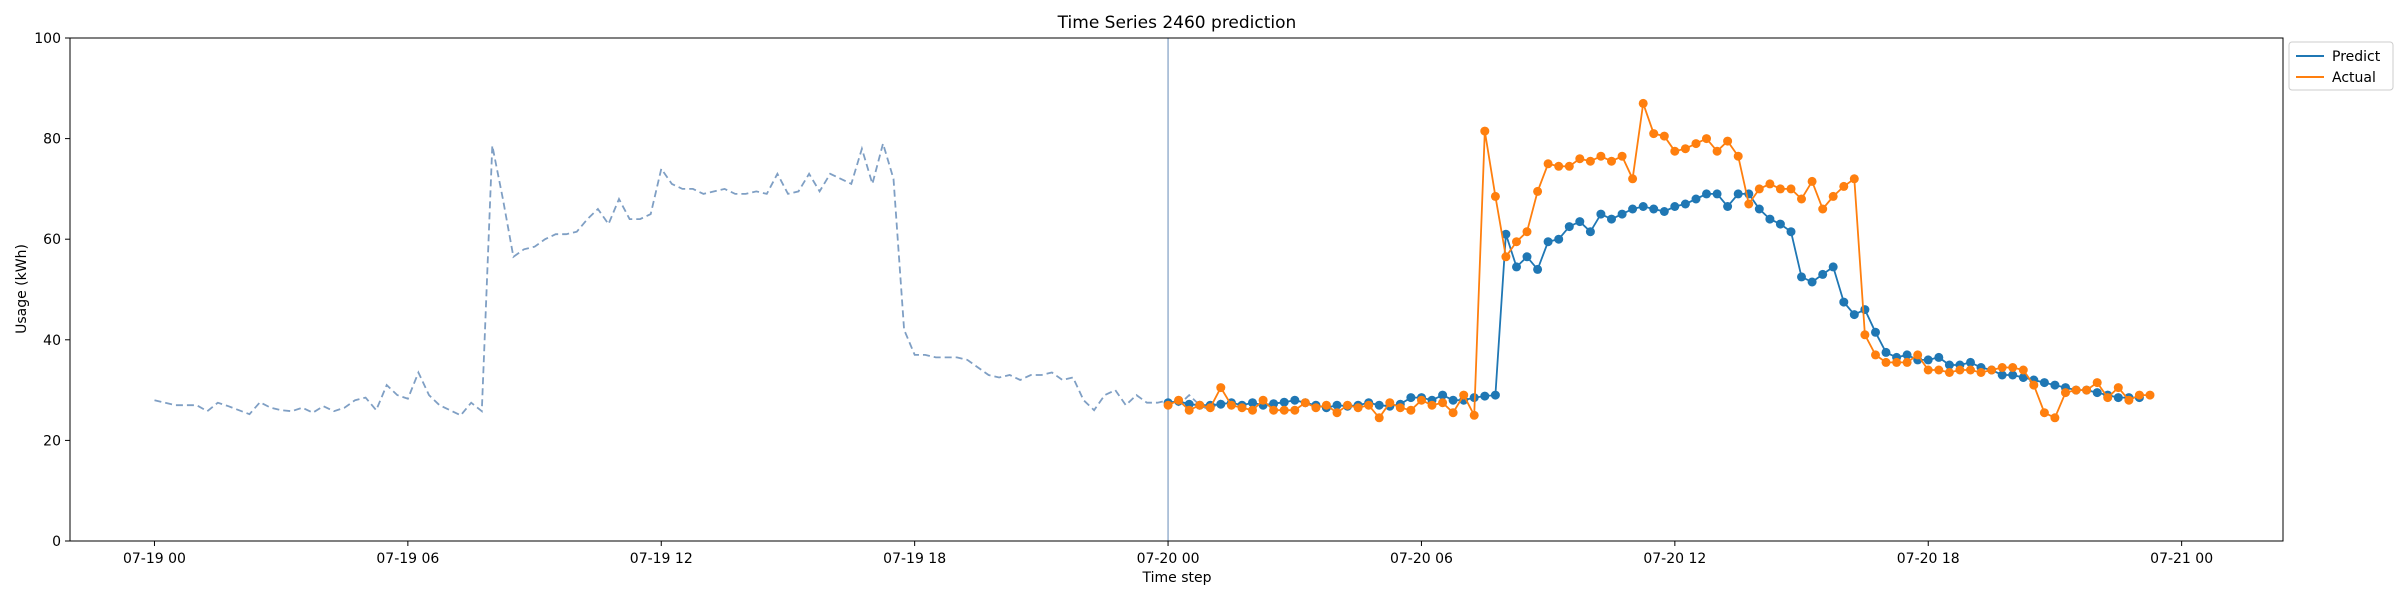 The height and width of the screenshot is (600, 2400). What do you see at coordinates (154, 559) in the screenshot?
I see `x-tick-label: 07-19 00` at bounding box center [154, 559].